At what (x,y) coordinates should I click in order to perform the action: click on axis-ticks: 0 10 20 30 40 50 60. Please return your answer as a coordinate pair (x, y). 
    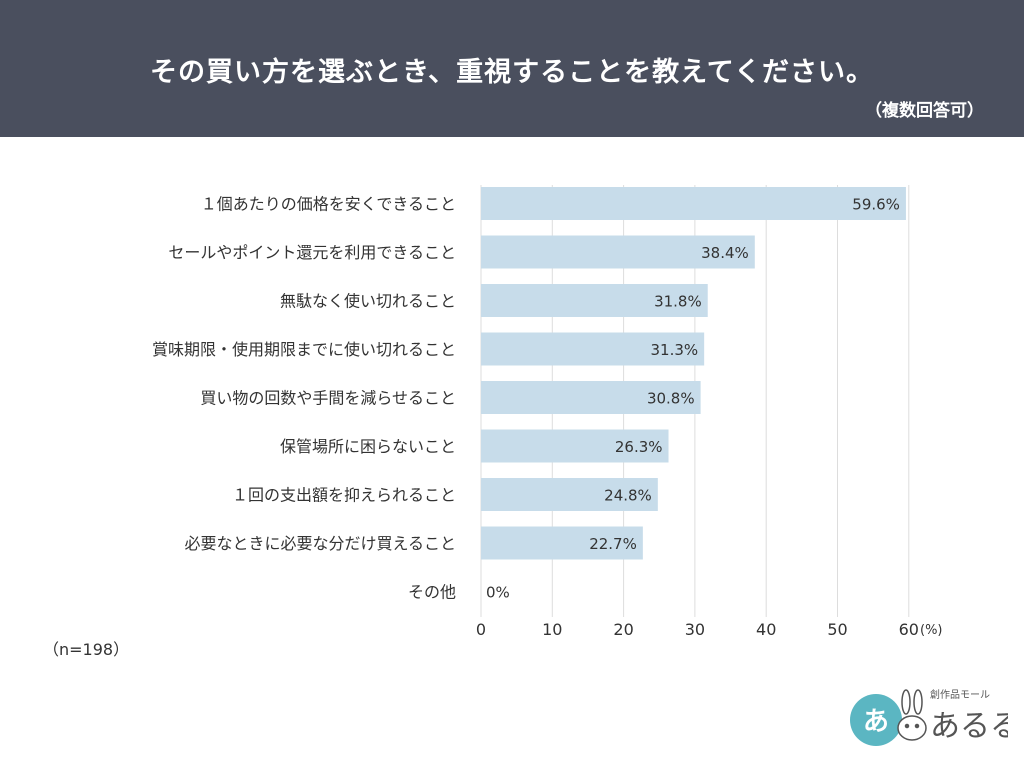
    Looking at the image, I should click on (697, 628).